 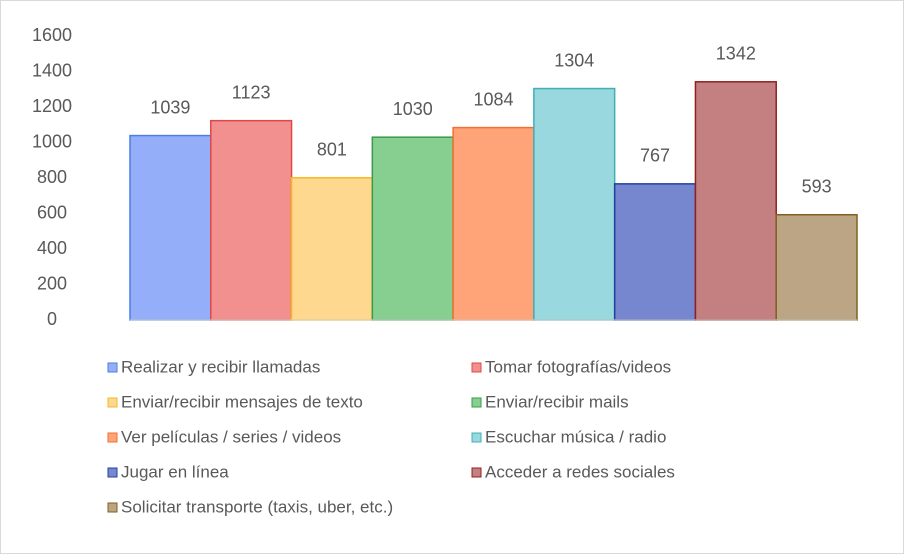 What do you see at coordinates (52, 177) in the screenshot?
I see `y-tick-label: 800` at bounding box center [52, 177].